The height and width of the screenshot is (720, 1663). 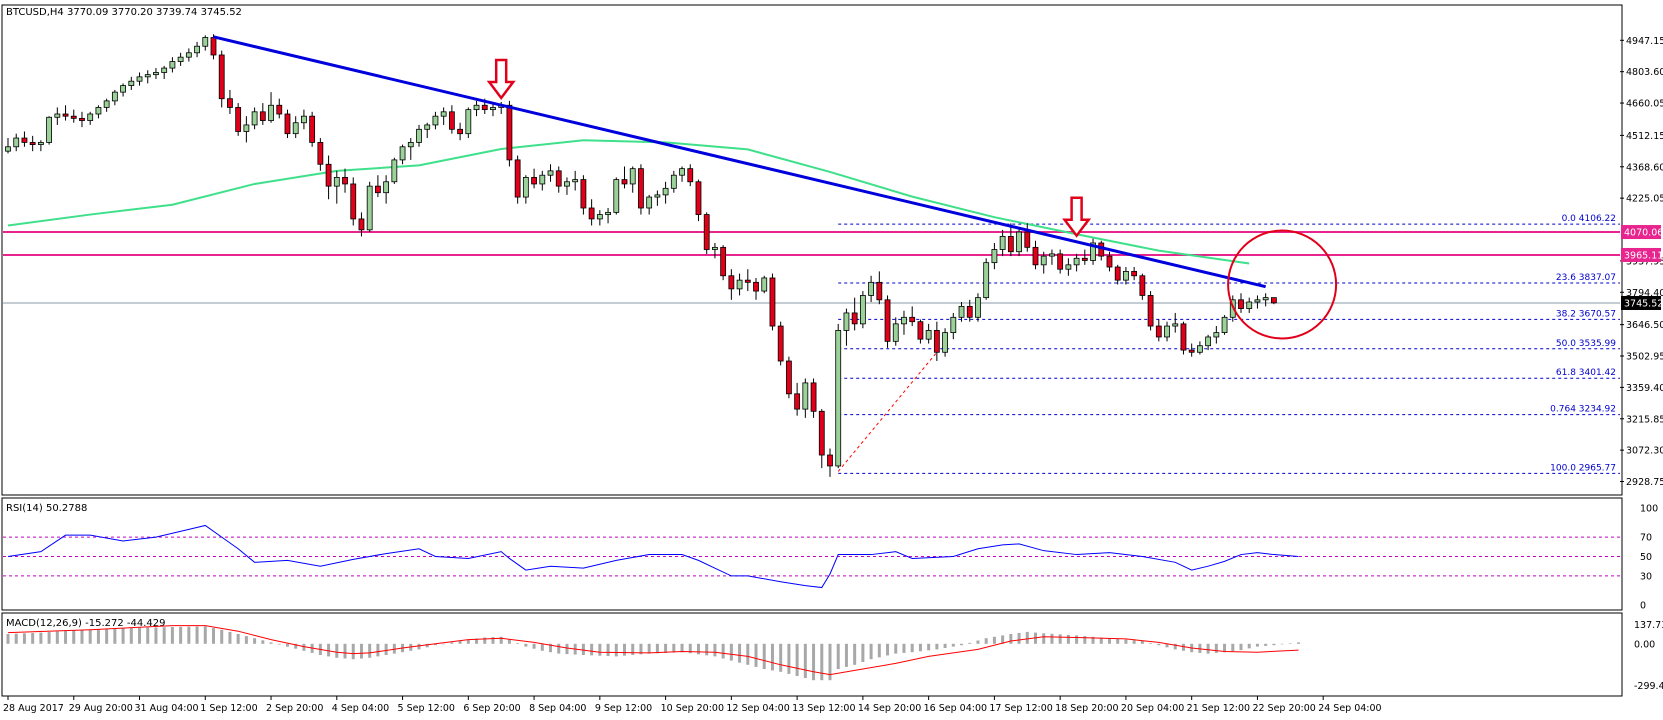 What do you see at coordinates (101, 708) in the screenshot?
I see `time-tick-label: 29 Aug 20:00` at bounding box center [101, 708].